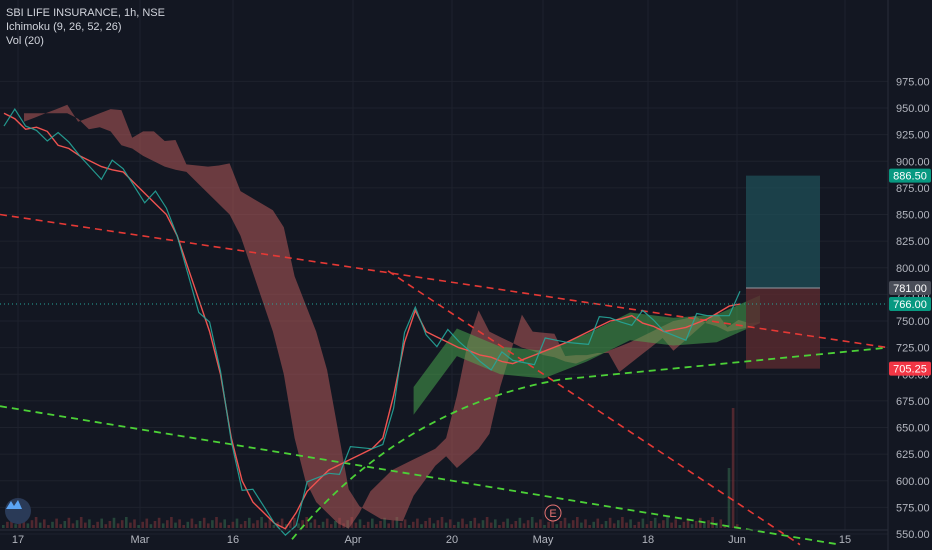 Image resolution: width=932 pixels, height=550 pixels. I want to click on price-tags: 886.50 781.00 766.00 705.25, so click(910, 272).